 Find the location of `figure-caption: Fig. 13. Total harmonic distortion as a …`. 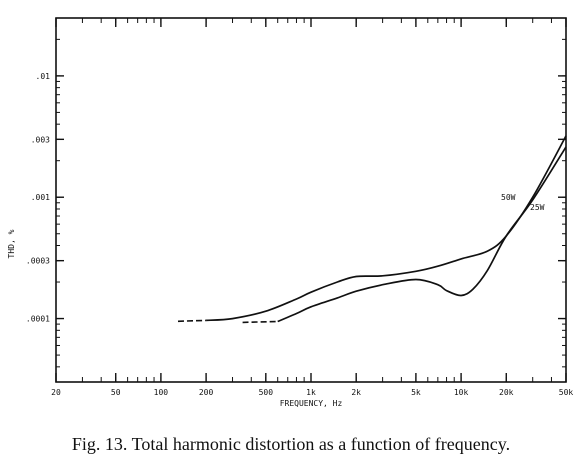

figure-caption: Fig. 13. Total harmonic distortion as a … is located at coordinates (291, 444).